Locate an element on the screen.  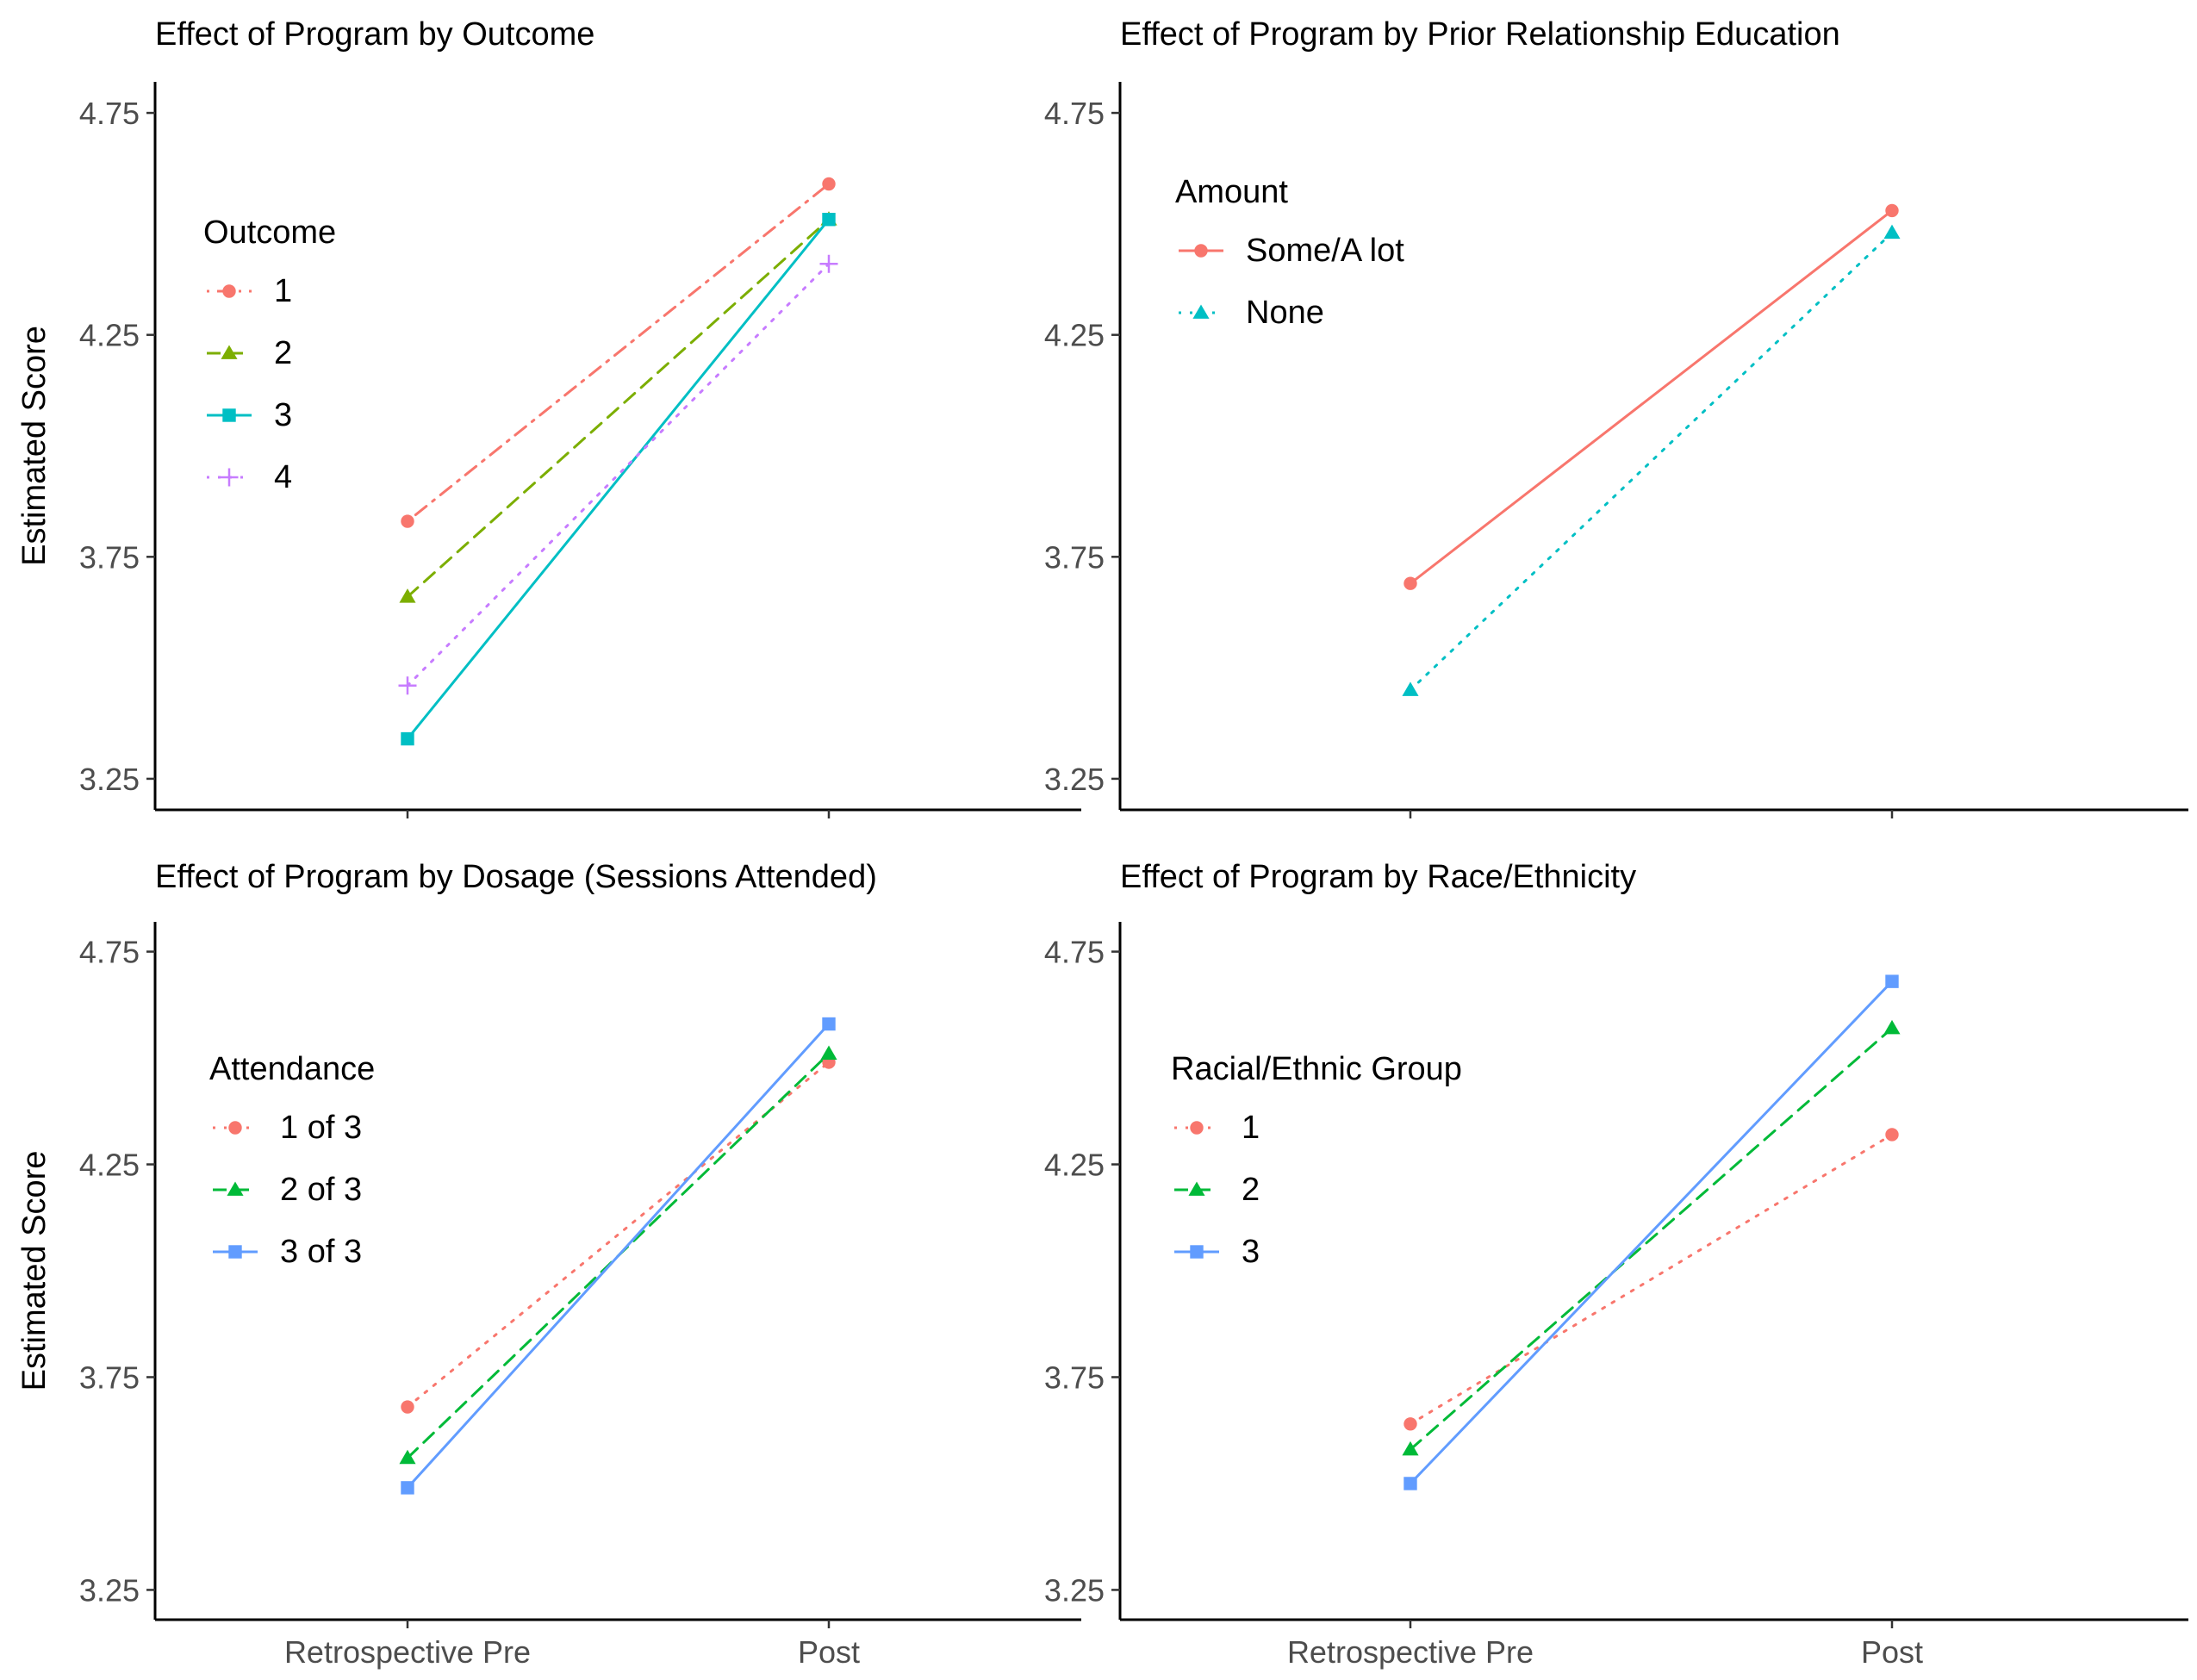
series-none is located at coordinates (1651, 460).